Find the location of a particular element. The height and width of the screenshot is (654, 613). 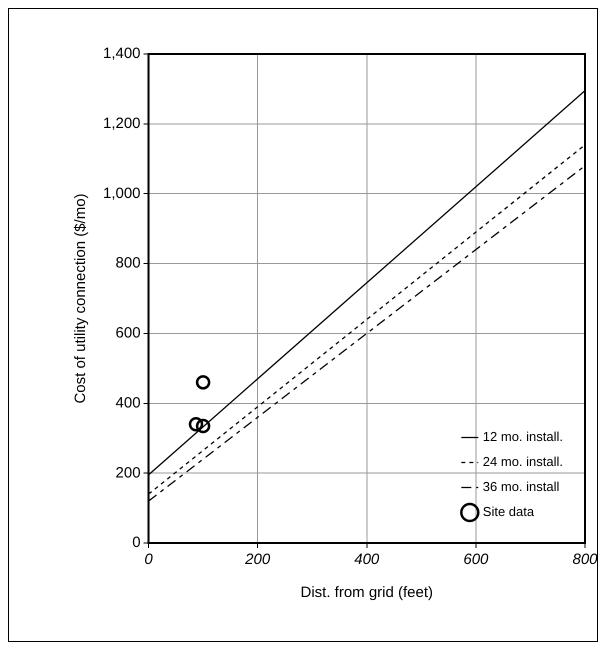

y-tick-label: 1,200 is located at coordinates (121, 123).